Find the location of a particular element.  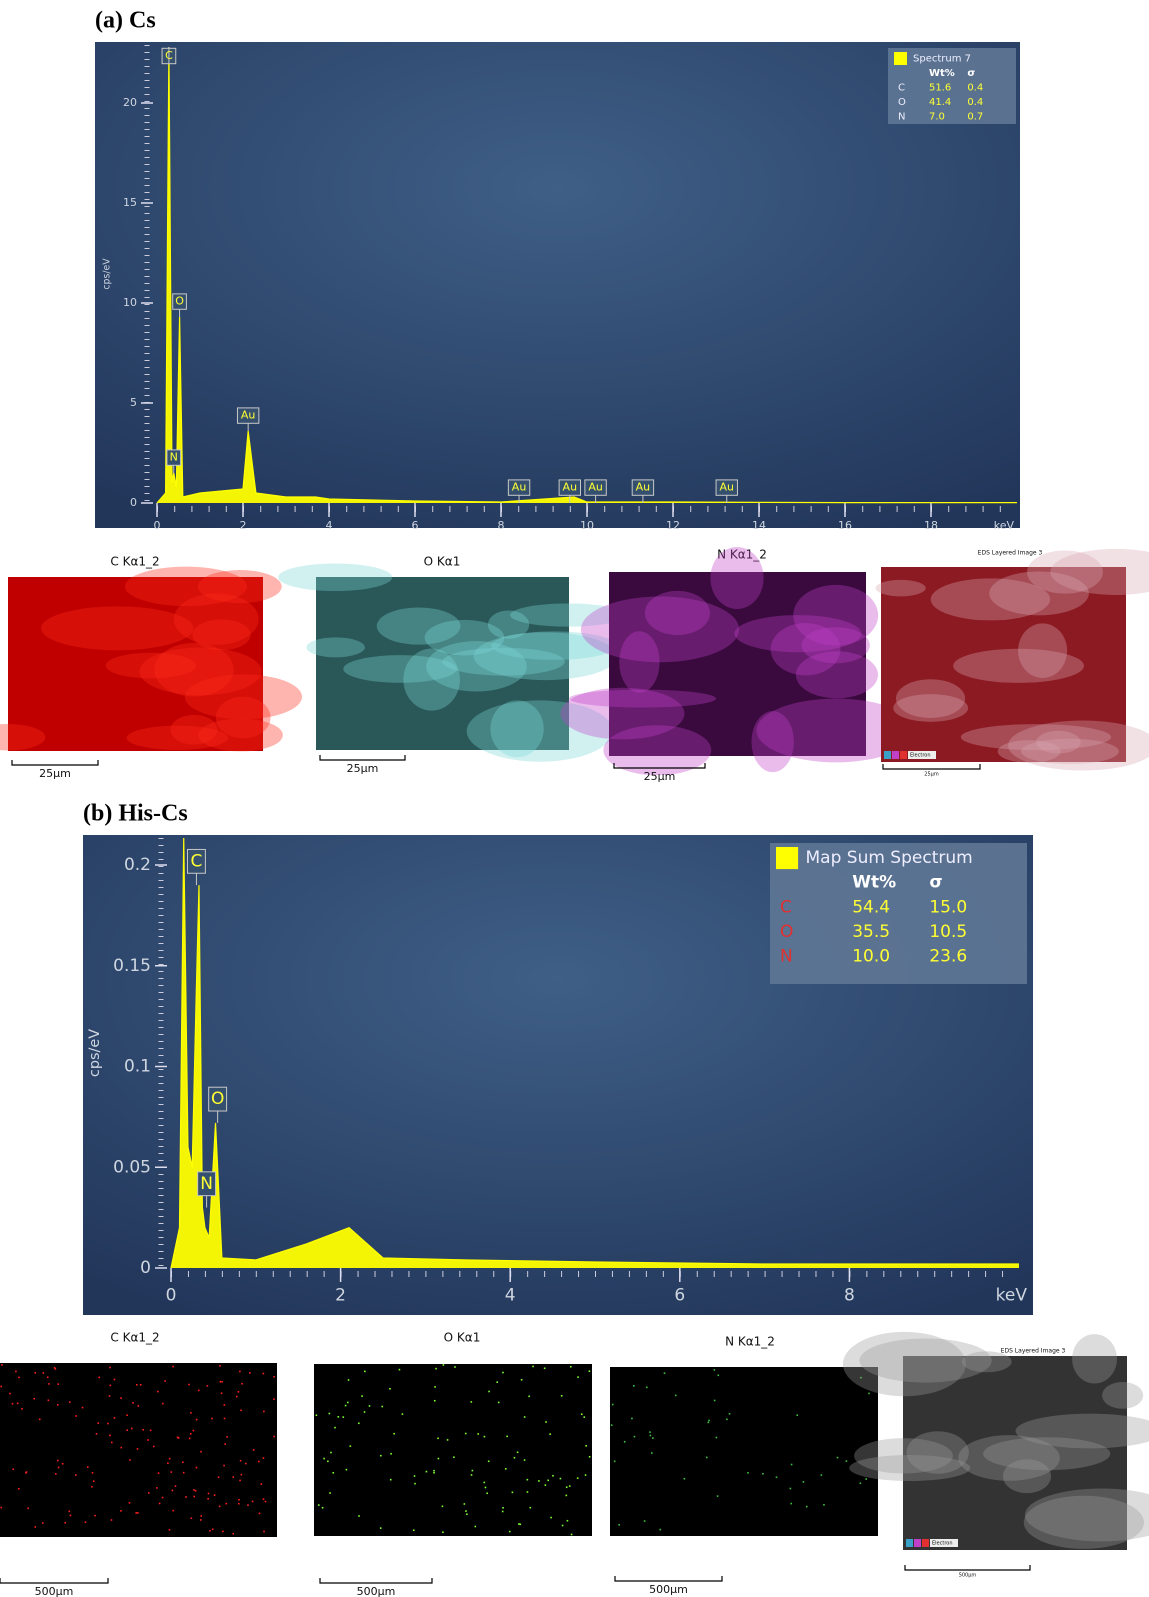

table-element: N is located at coordinates (901, 117).